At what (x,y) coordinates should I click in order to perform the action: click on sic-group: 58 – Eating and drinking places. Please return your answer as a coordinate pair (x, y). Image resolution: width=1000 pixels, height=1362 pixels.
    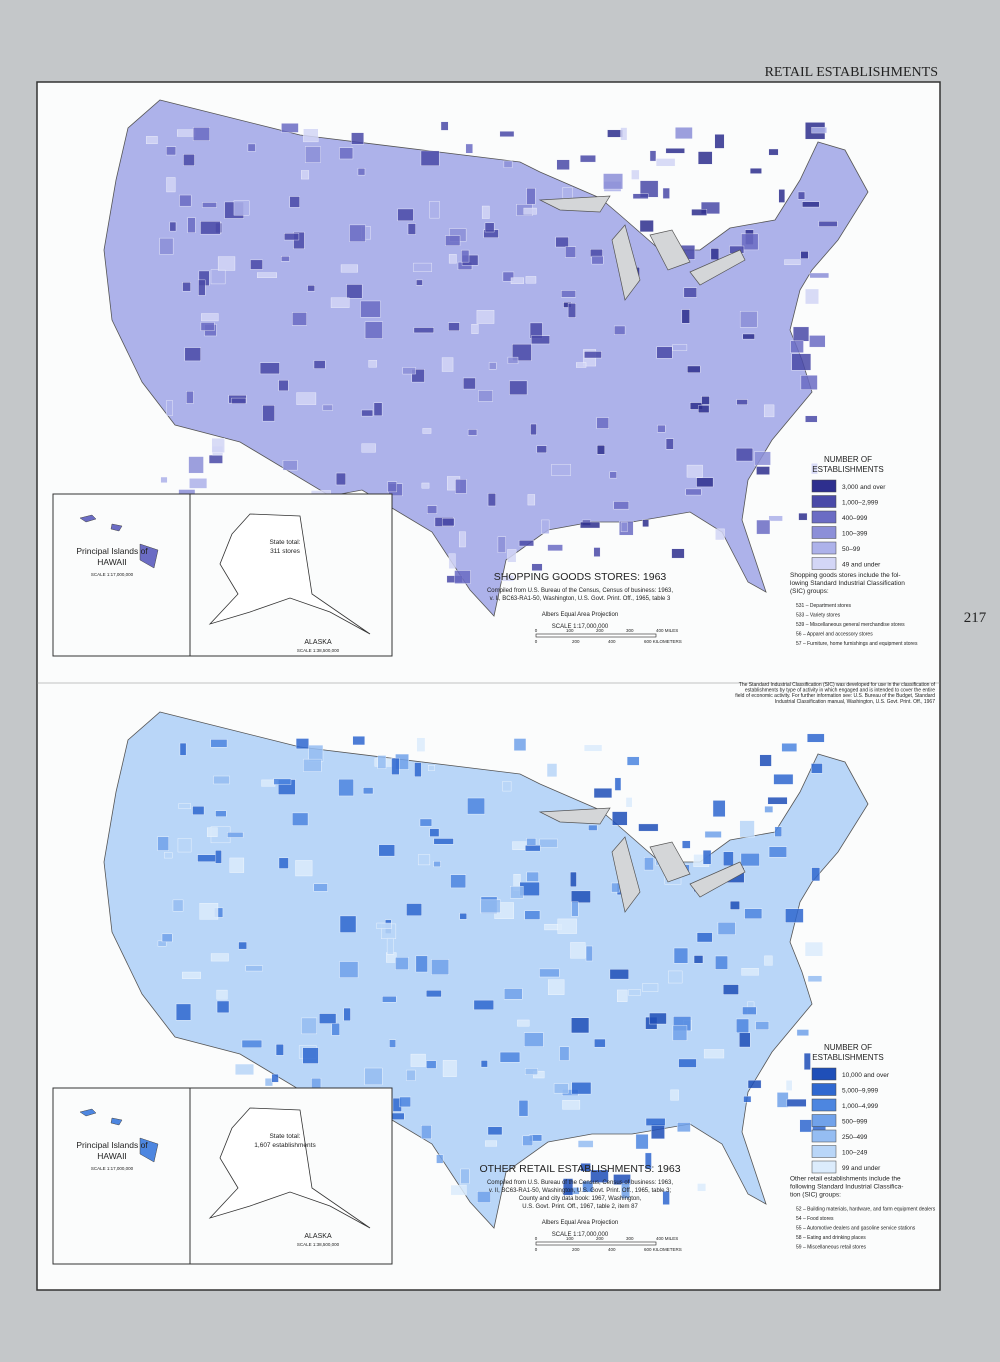
    Looking at the image, I should click on (831, 1238).